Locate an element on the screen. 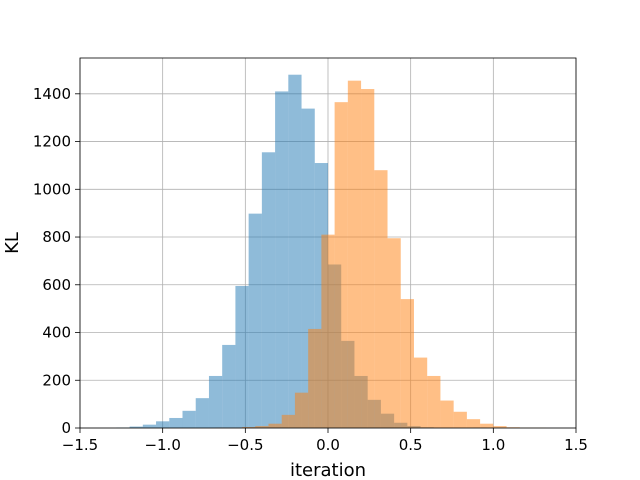 This screenshot has width=640, height=480. y-axis: 0 200 400 600 800 1000 1200 1400 is located at coordinates (56, 261).